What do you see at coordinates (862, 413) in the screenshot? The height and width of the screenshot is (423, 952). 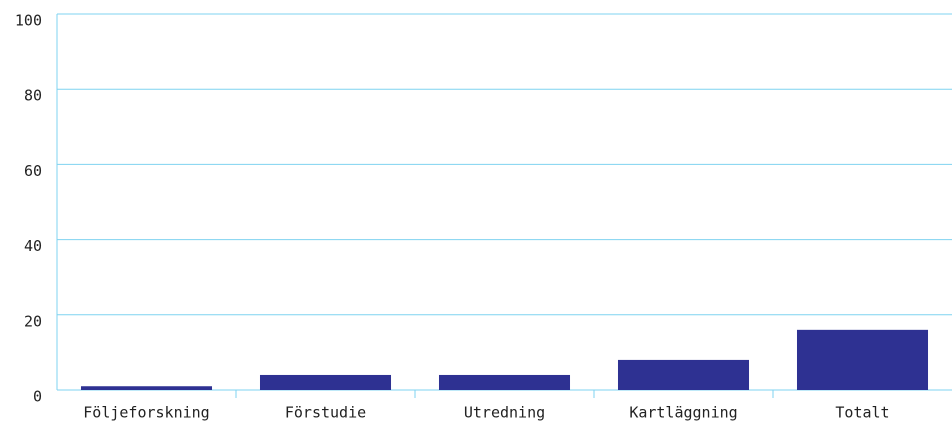 I see `x-tick-label: Totalt` at bounding box center [862, 413].